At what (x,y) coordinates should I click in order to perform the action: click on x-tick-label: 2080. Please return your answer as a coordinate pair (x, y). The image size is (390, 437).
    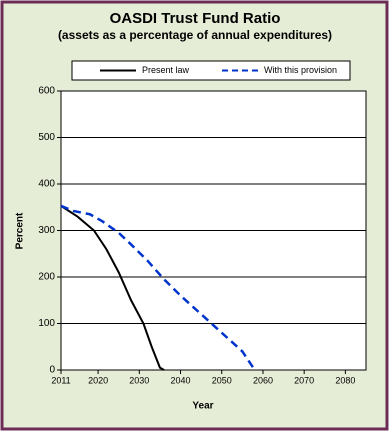
    Looking at the image, I should click on (345, 380).